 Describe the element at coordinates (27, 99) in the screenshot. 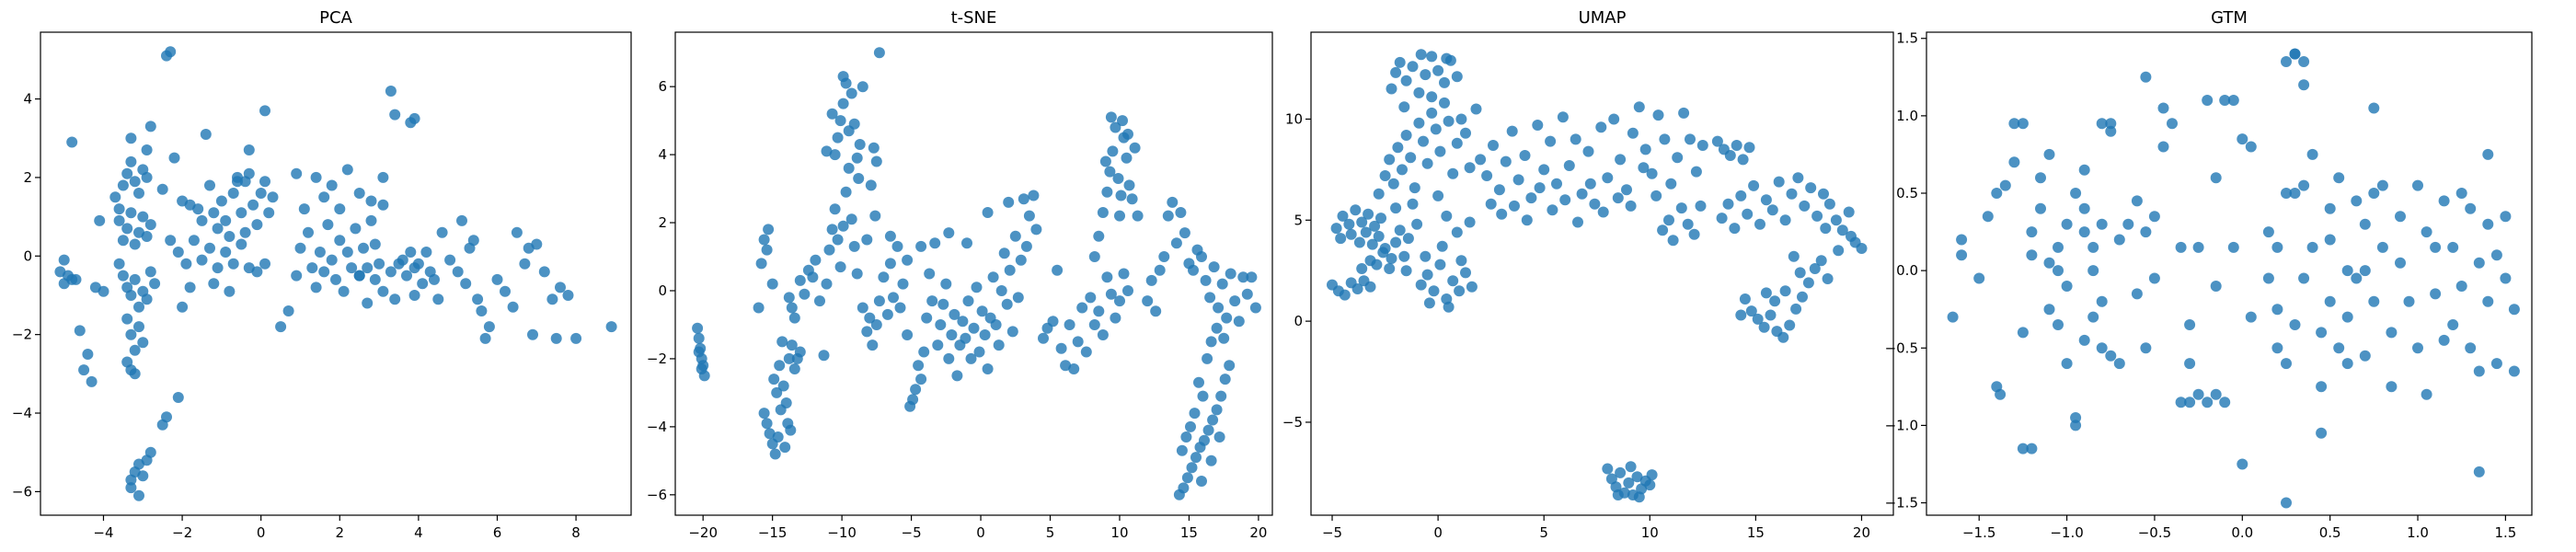

I see `y-tick-label: 4` at that location.